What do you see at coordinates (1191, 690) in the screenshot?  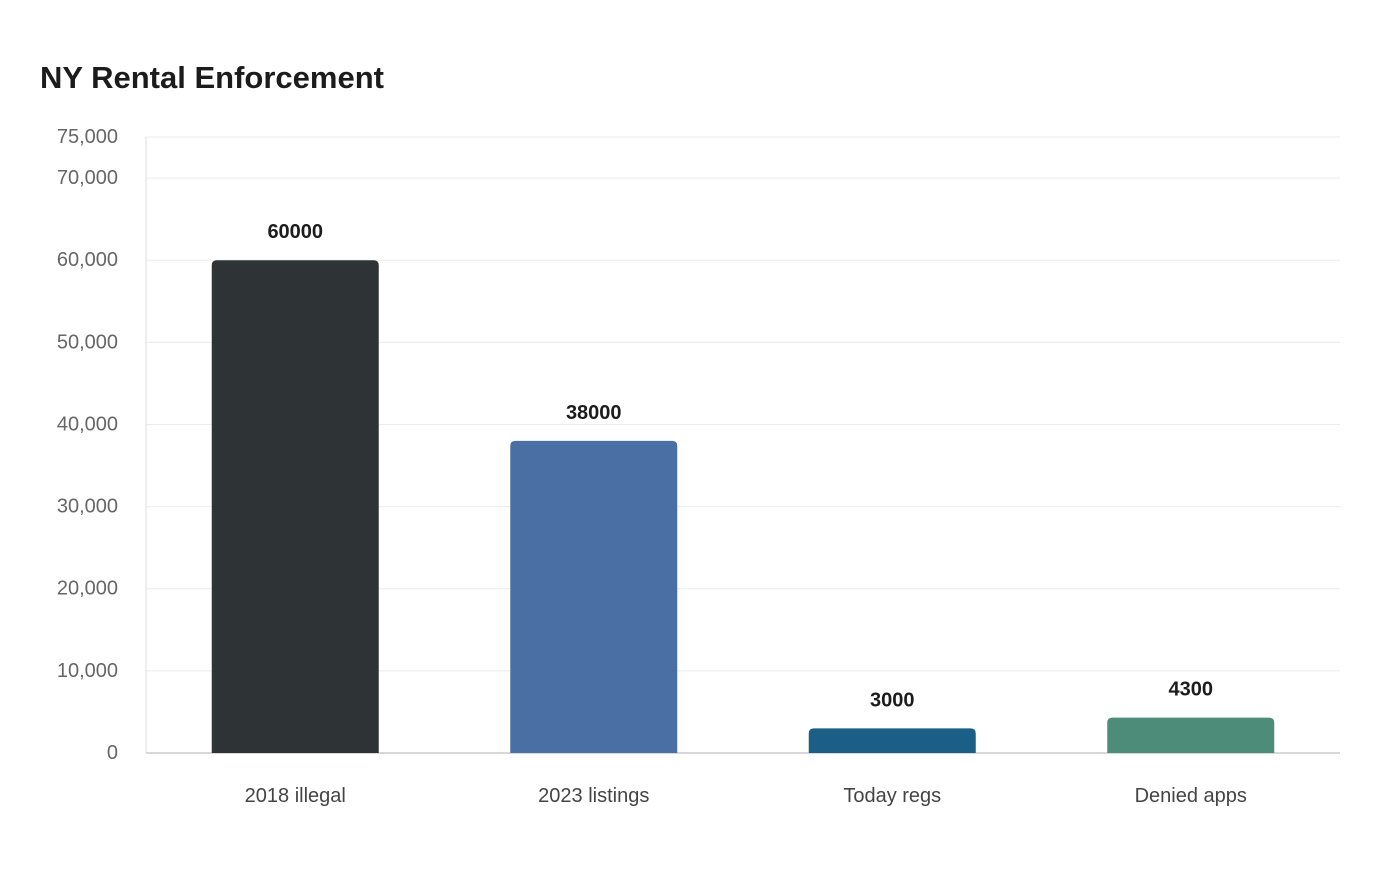 I see `bar-value-label: 4300` at bounding box center [1191, 690].